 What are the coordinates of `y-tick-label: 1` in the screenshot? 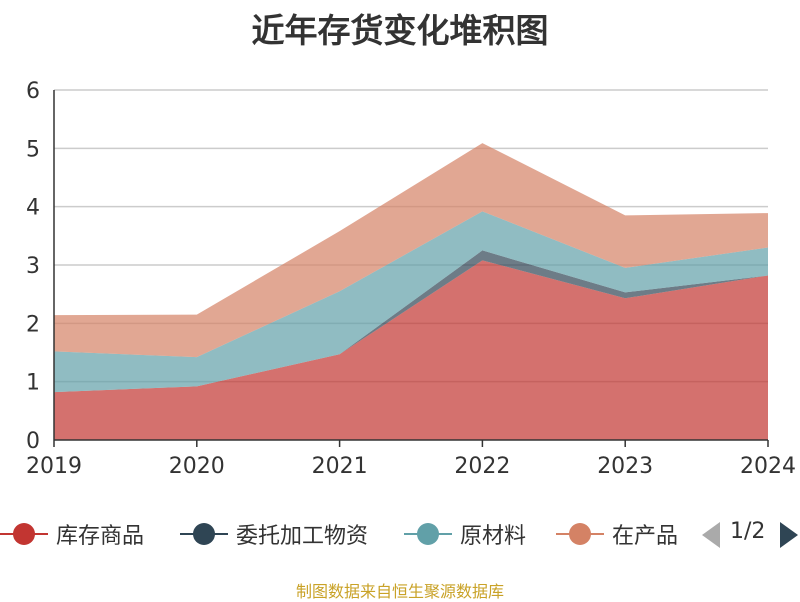 It's located at (33, 383).